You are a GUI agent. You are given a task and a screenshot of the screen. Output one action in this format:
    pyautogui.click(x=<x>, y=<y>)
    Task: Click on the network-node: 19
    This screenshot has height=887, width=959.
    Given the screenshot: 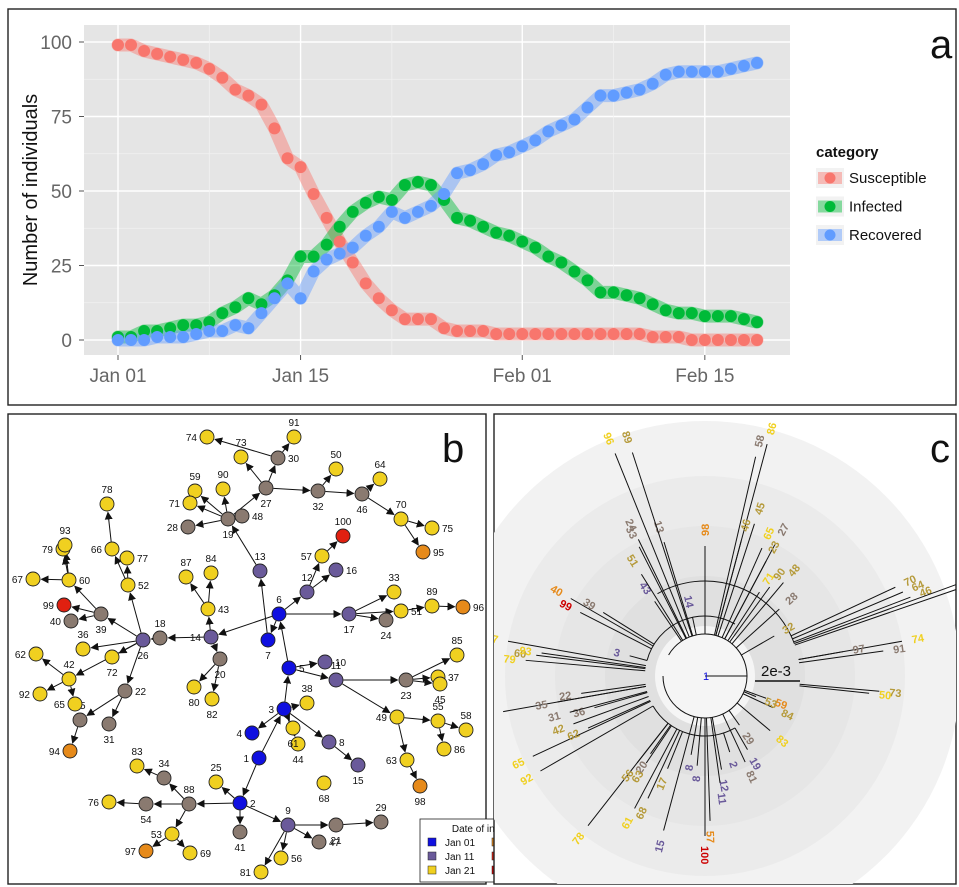 What is the action you would take?
    pyautogui.click(x=228, y=526)
    